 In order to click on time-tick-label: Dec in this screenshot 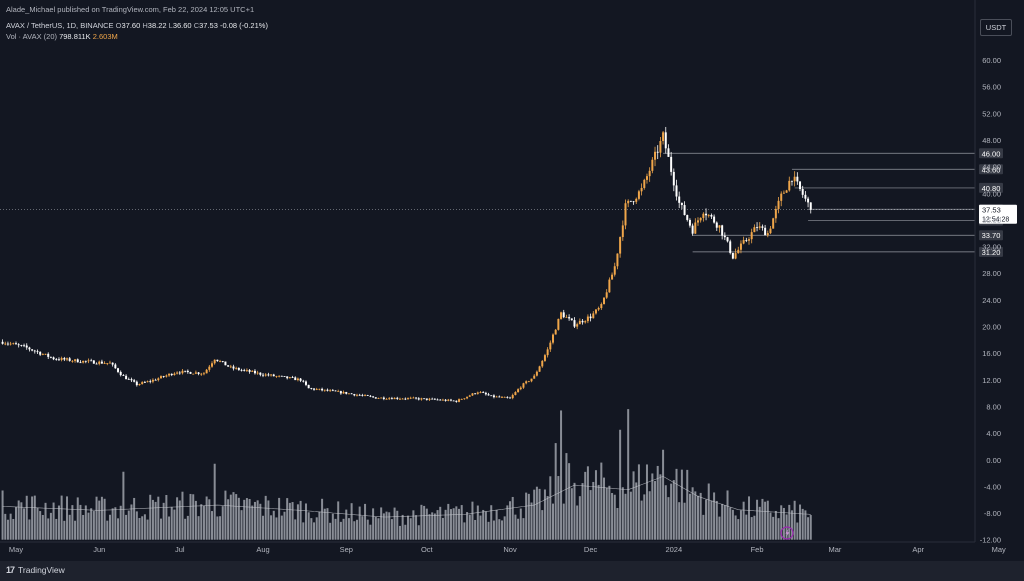, I will do `click(591, 549)`.